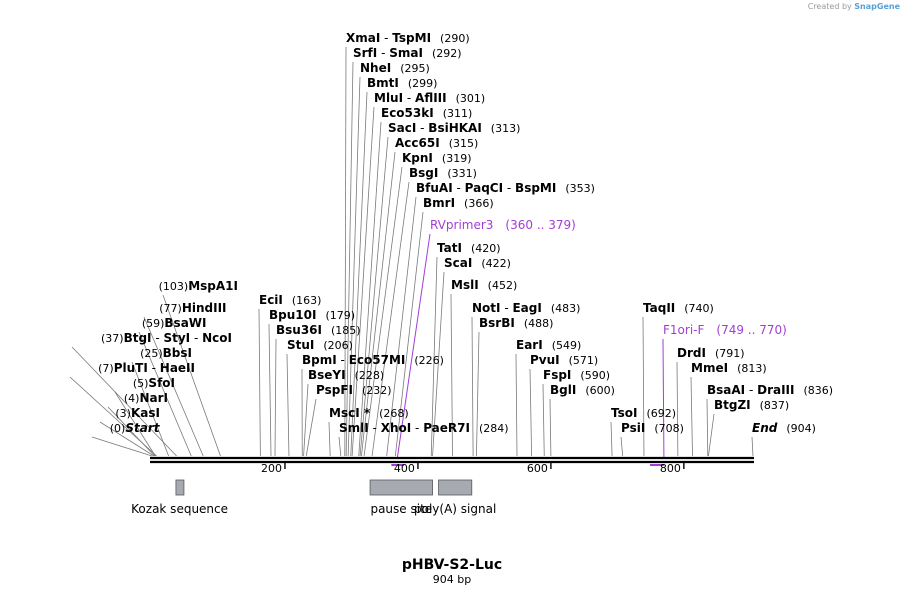  I want to click on enzyme-label: (25)BbsI, so click(166, 353).